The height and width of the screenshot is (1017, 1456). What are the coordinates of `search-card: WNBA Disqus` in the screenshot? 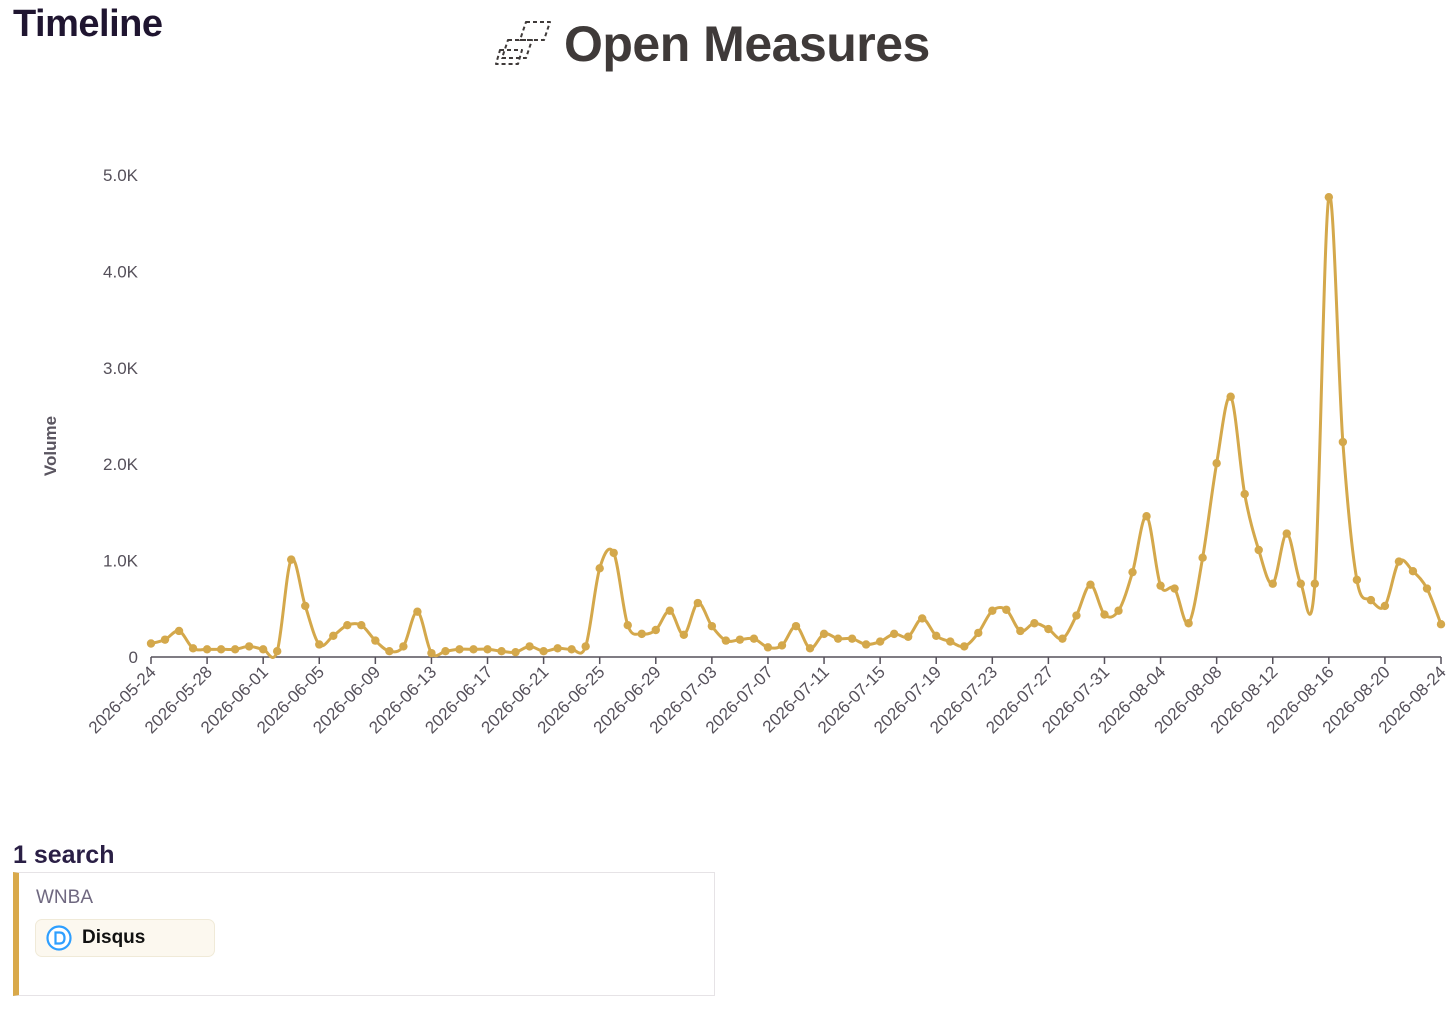 It's located at (364, 934).